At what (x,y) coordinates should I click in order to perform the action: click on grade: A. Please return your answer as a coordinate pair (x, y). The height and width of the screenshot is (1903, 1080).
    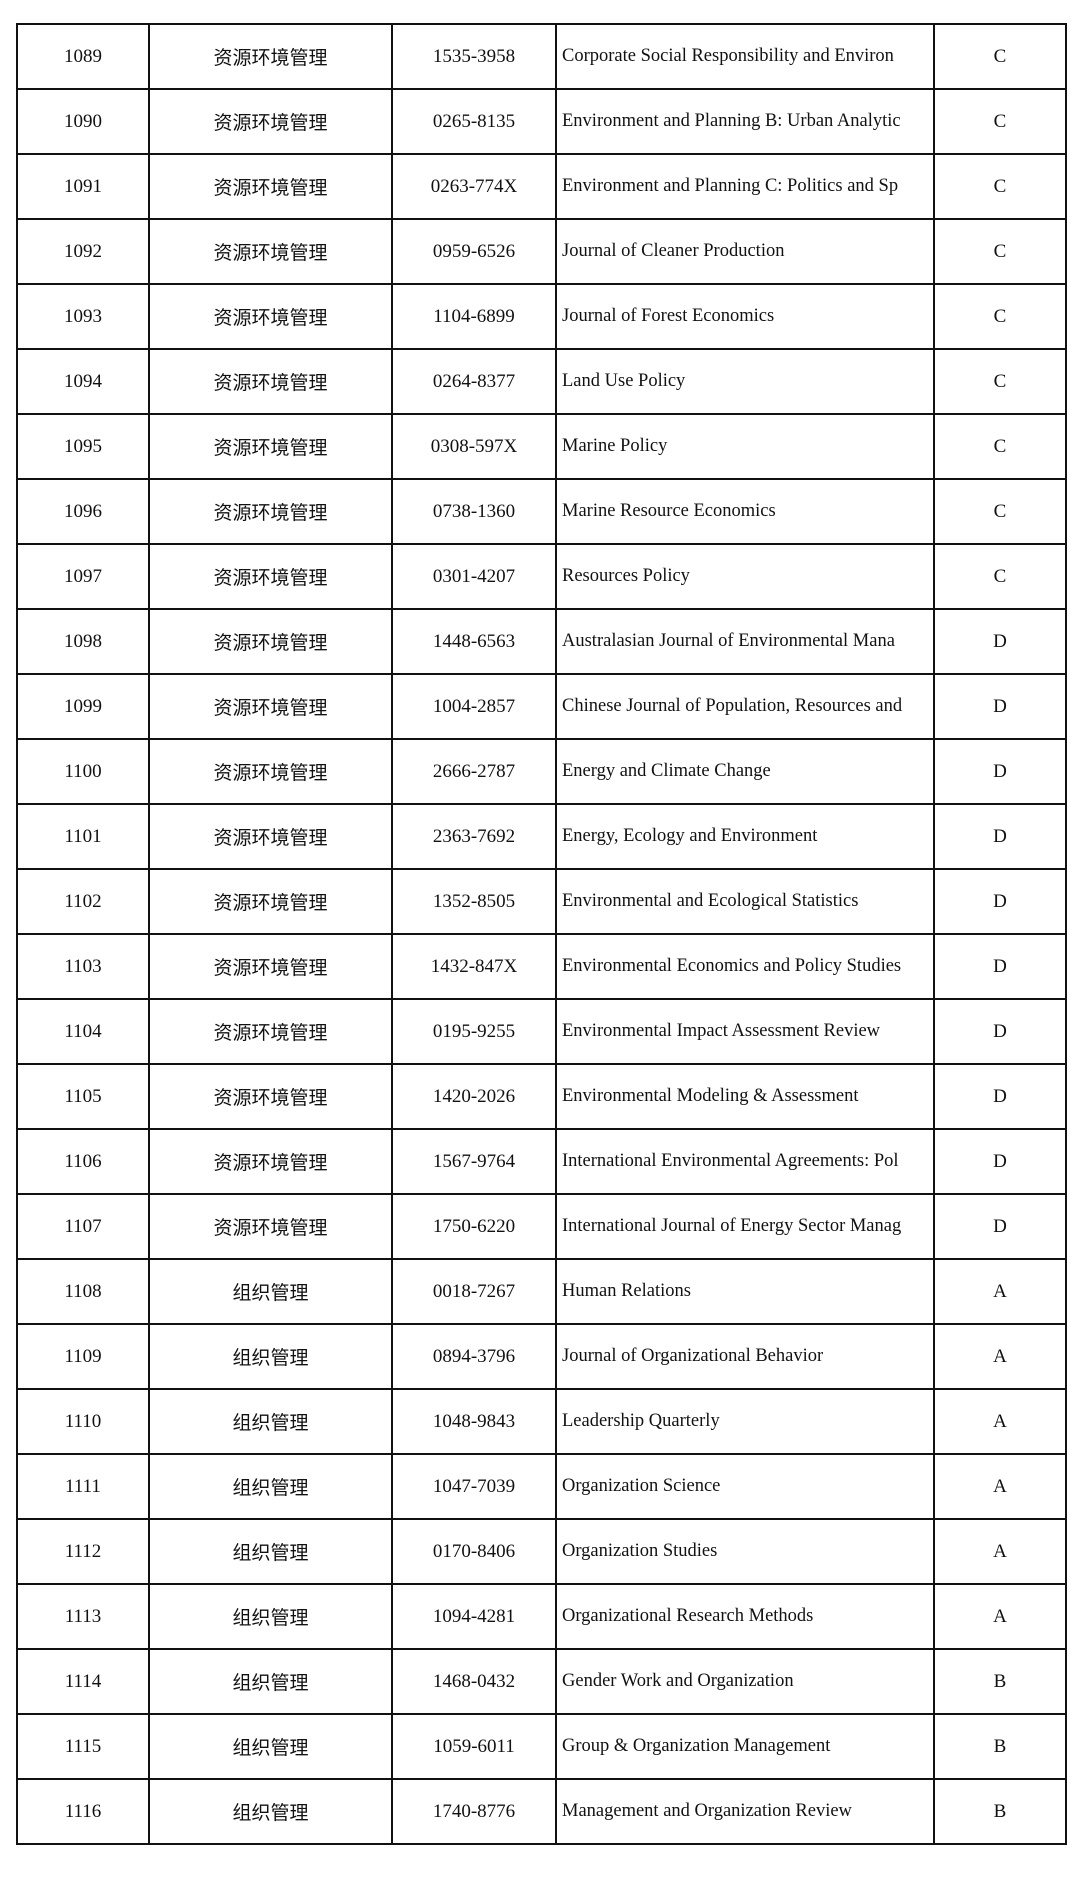
    Looking at the image, I should click on (1000, 1421).